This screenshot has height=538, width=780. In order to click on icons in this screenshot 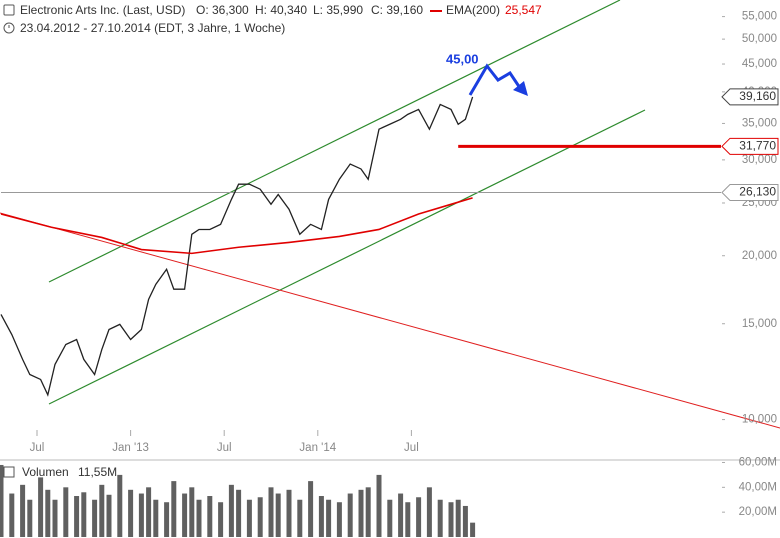, I will do `click(9, 19)`.